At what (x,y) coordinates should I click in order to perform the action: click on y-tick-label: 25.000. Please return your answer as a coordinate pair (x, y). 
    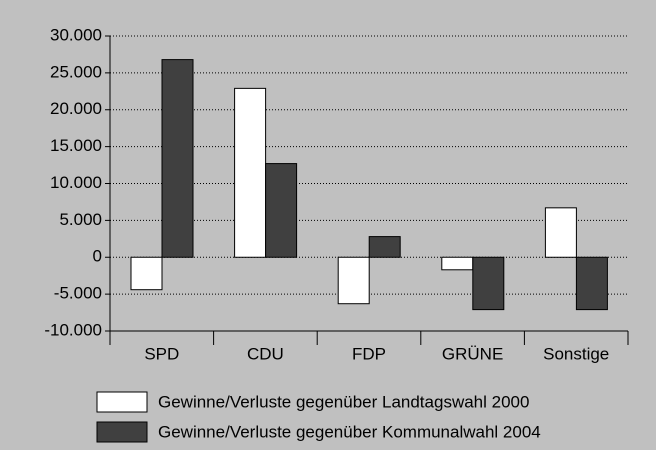
    Looking at the image, I should click on (76, 71).